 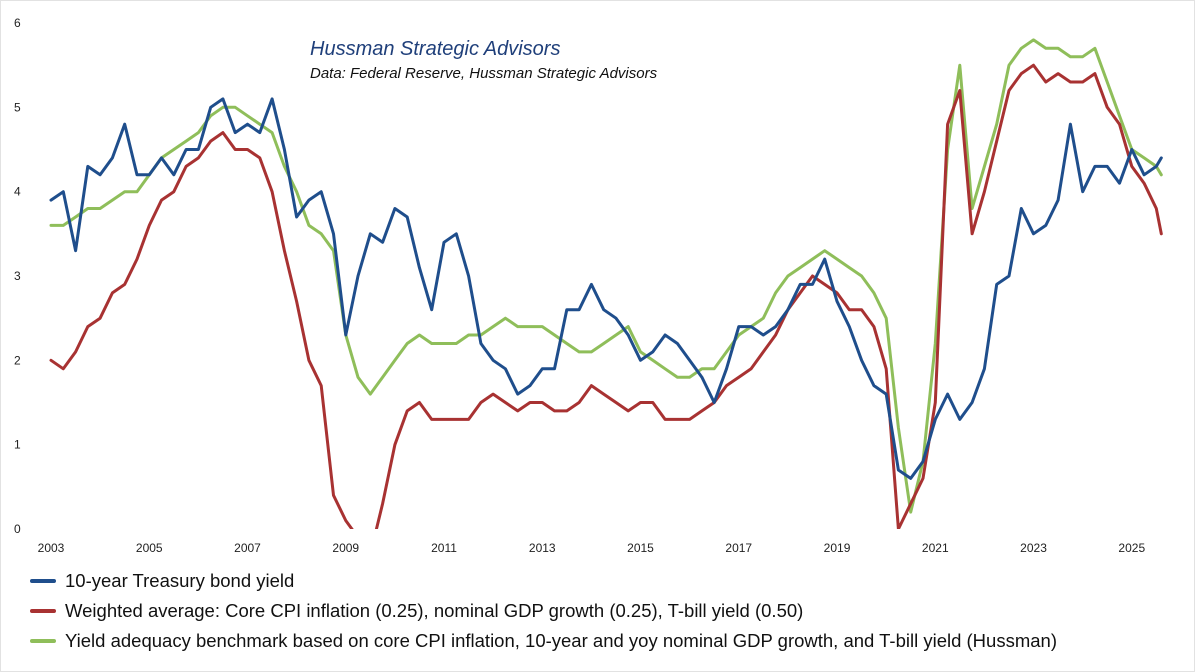 I want to click on x-tick-label: 2015, so click(x=640, y=548).